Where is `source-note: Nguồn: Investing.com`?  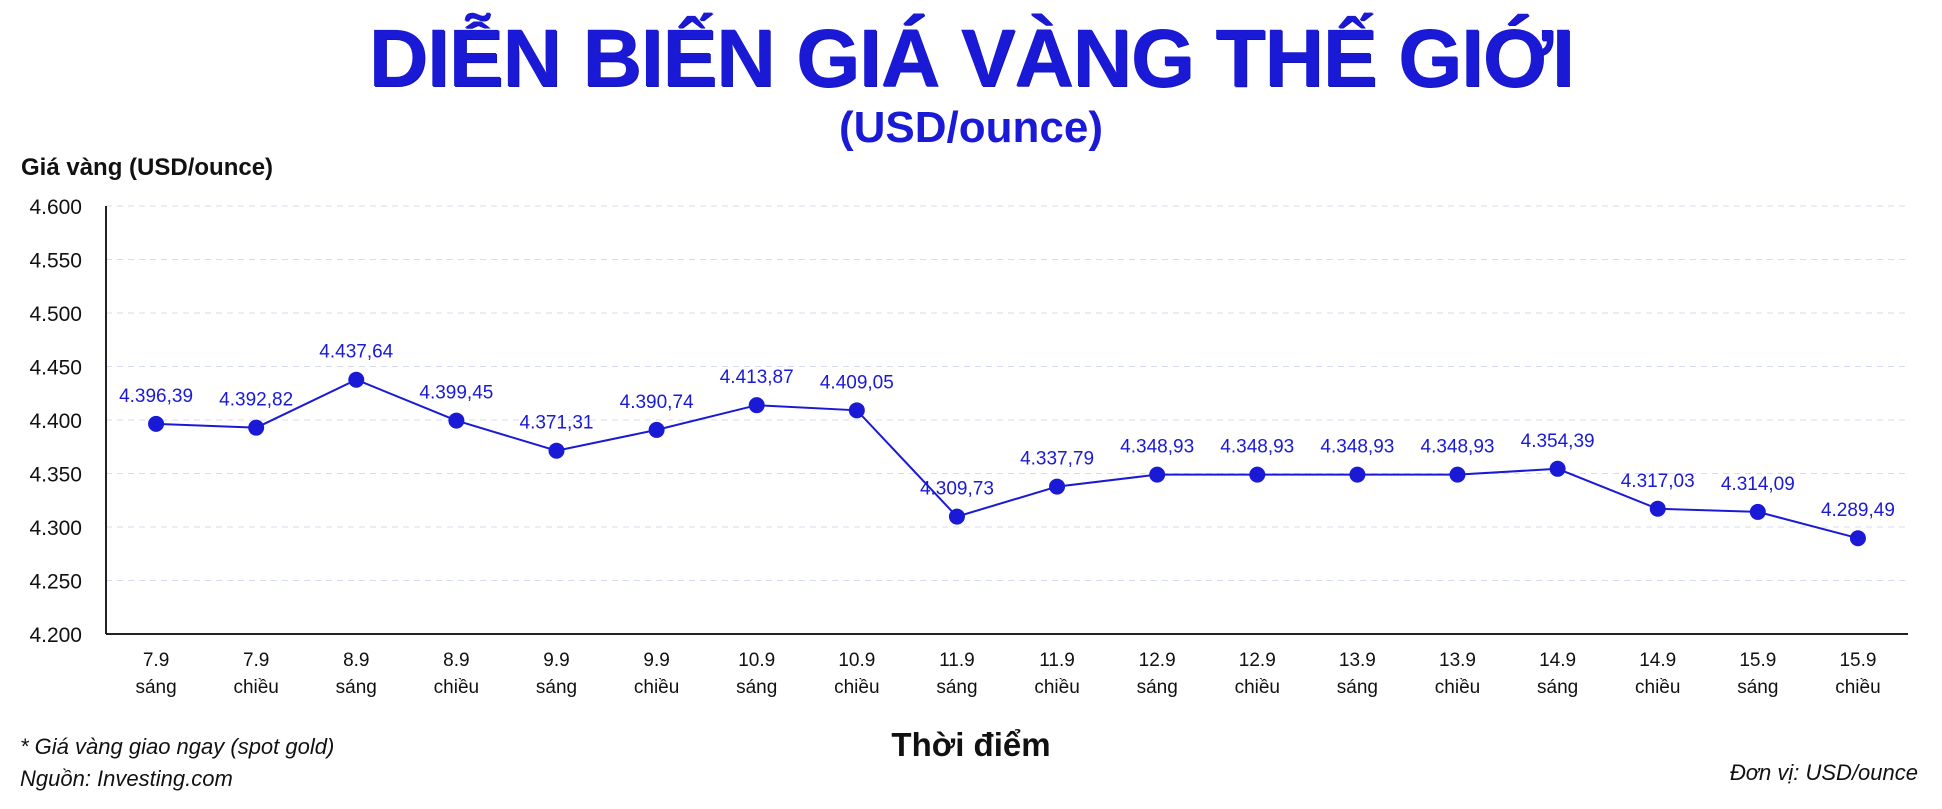
source-note: Nguồn: Investing.com is located at coordinates (126, 778).